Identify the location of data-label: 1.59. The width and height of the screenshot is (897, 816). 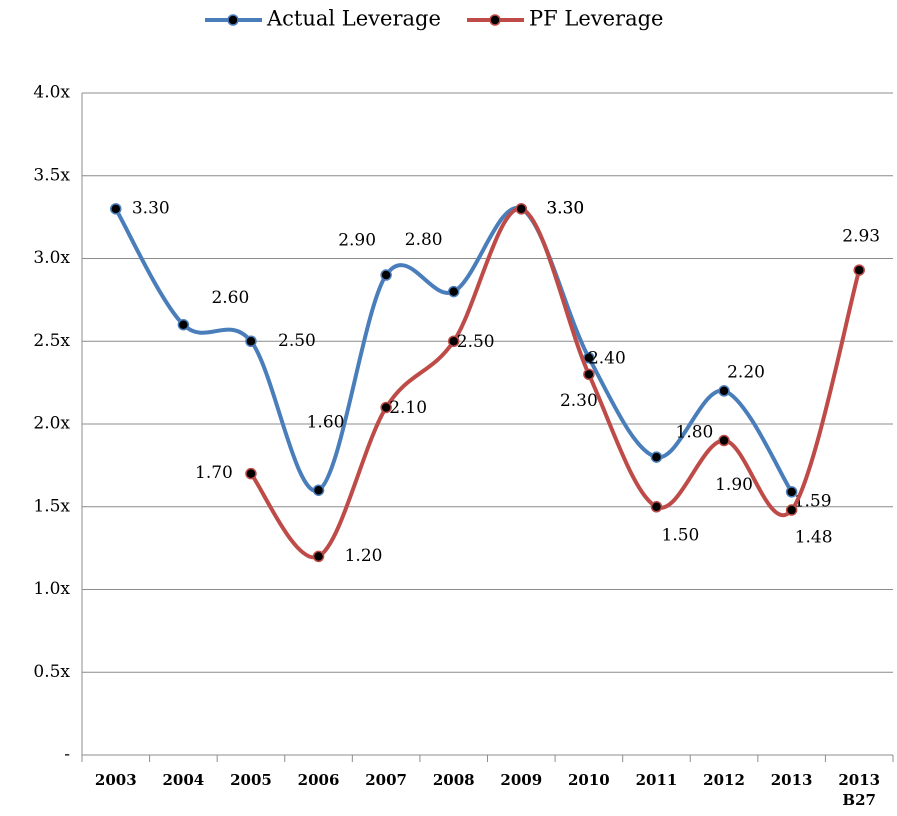
(813, 501).